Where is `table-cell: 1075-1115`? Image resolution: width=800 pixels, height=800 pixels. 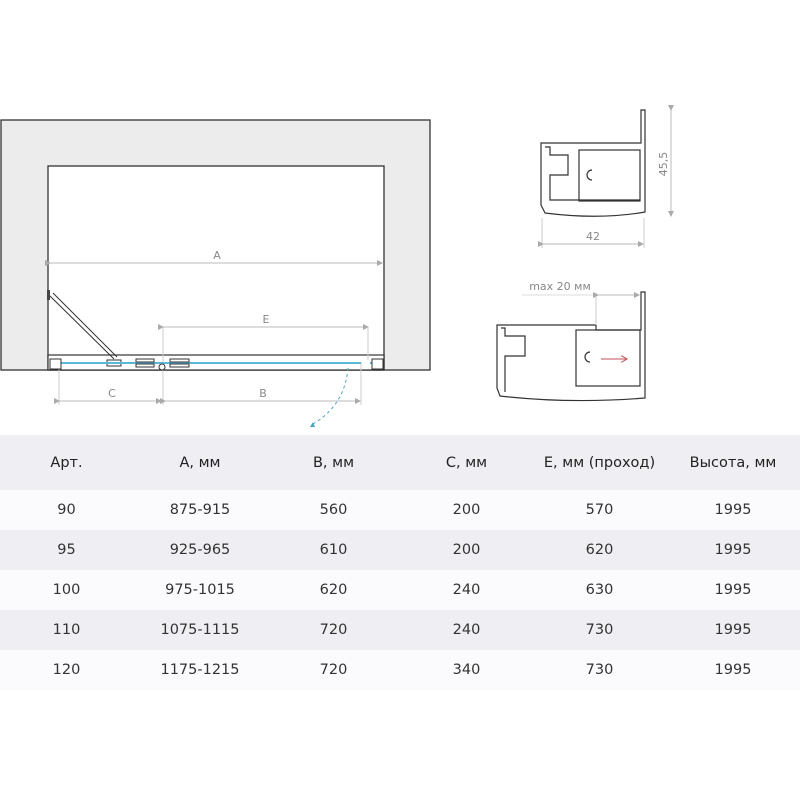 table-cell: 1075-1115 is located at coordinates (200, 630).